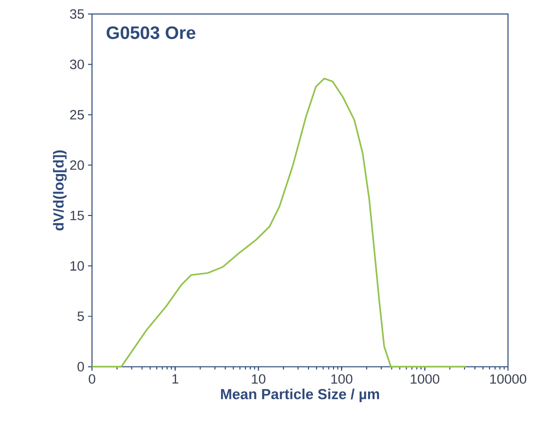 This screenshot has width=535, height=430. I want to click on y-tick-label: 20, so click(77, 165).